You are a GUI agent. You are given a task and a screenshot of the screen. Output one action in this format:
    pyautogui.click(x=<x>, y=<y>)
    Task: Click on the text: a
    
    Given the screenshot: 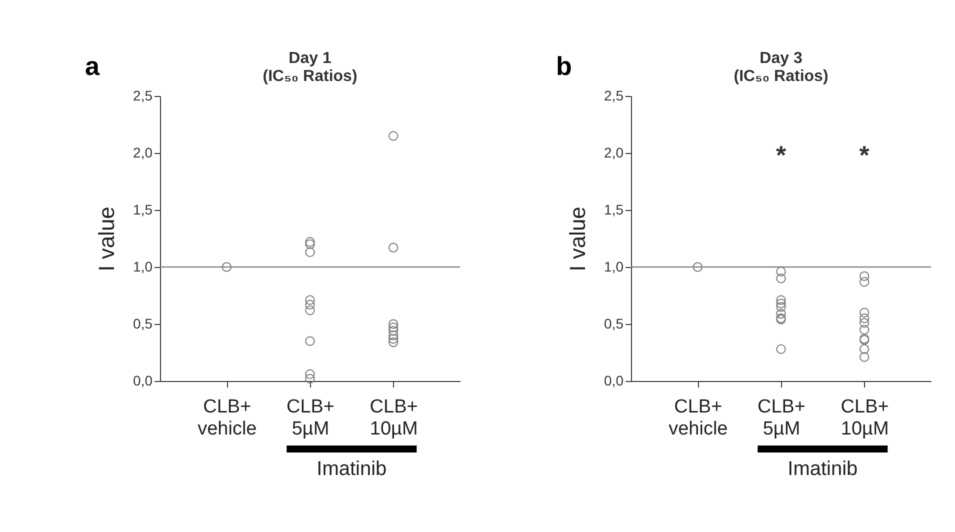 What is the action you would take?
    pyautogui.click(x=92, y=66)
    